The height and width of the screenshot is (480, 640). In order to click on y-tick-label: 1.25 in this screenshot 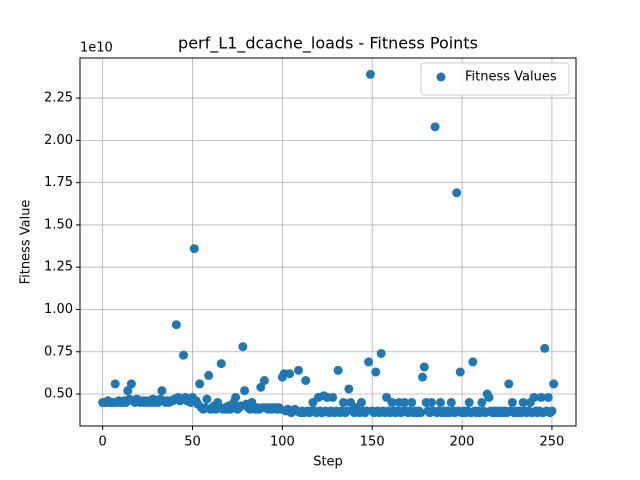, I will do `click(58, 267)`.